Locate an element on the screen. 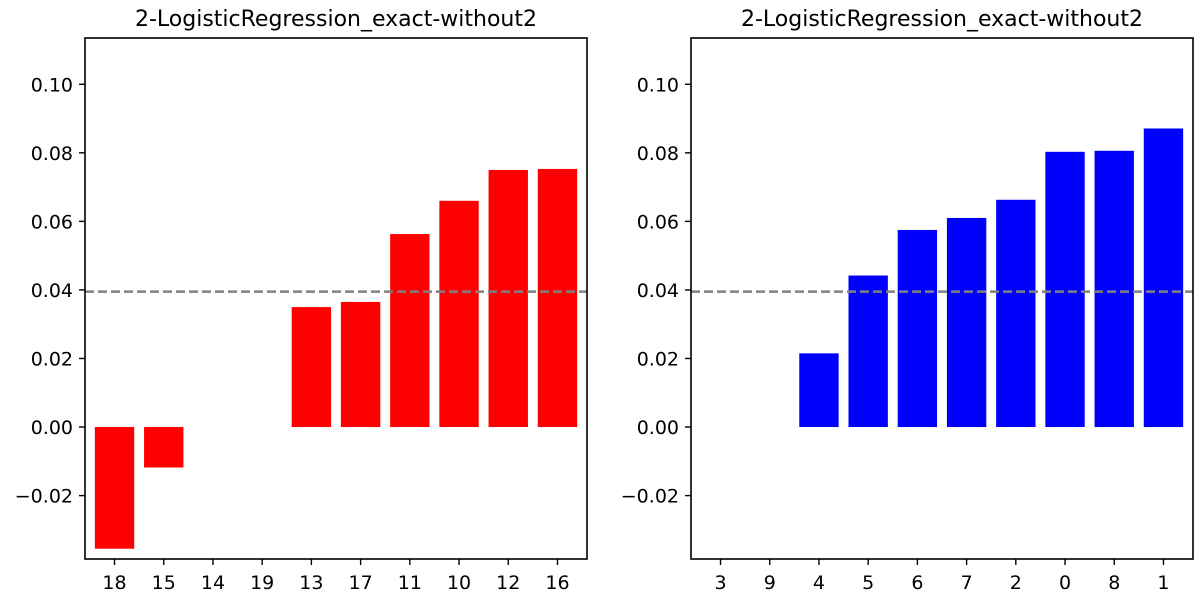  x-tick-label: 12 is located at coordinates (508, 583).